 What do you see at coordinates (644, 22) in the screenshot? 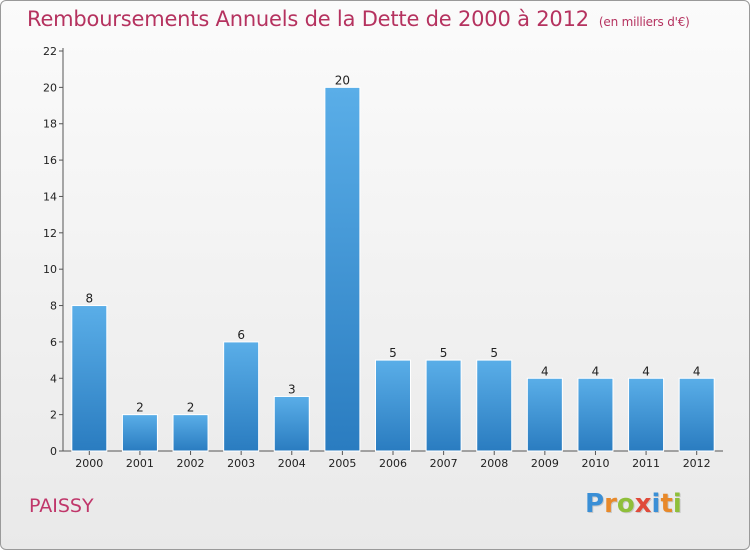
I see `chart-unit-label: (en milliers d'€)` at bounding box center [644, 22].